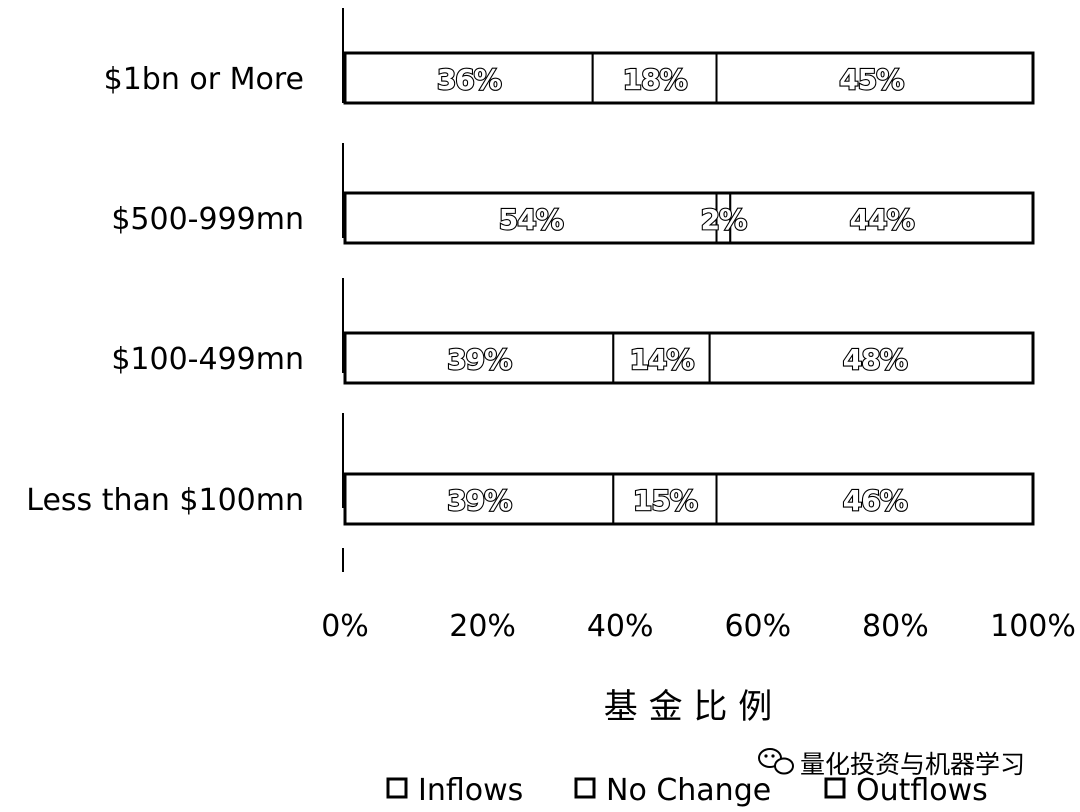  I want to click on wechat-icon, so click(776, 761).